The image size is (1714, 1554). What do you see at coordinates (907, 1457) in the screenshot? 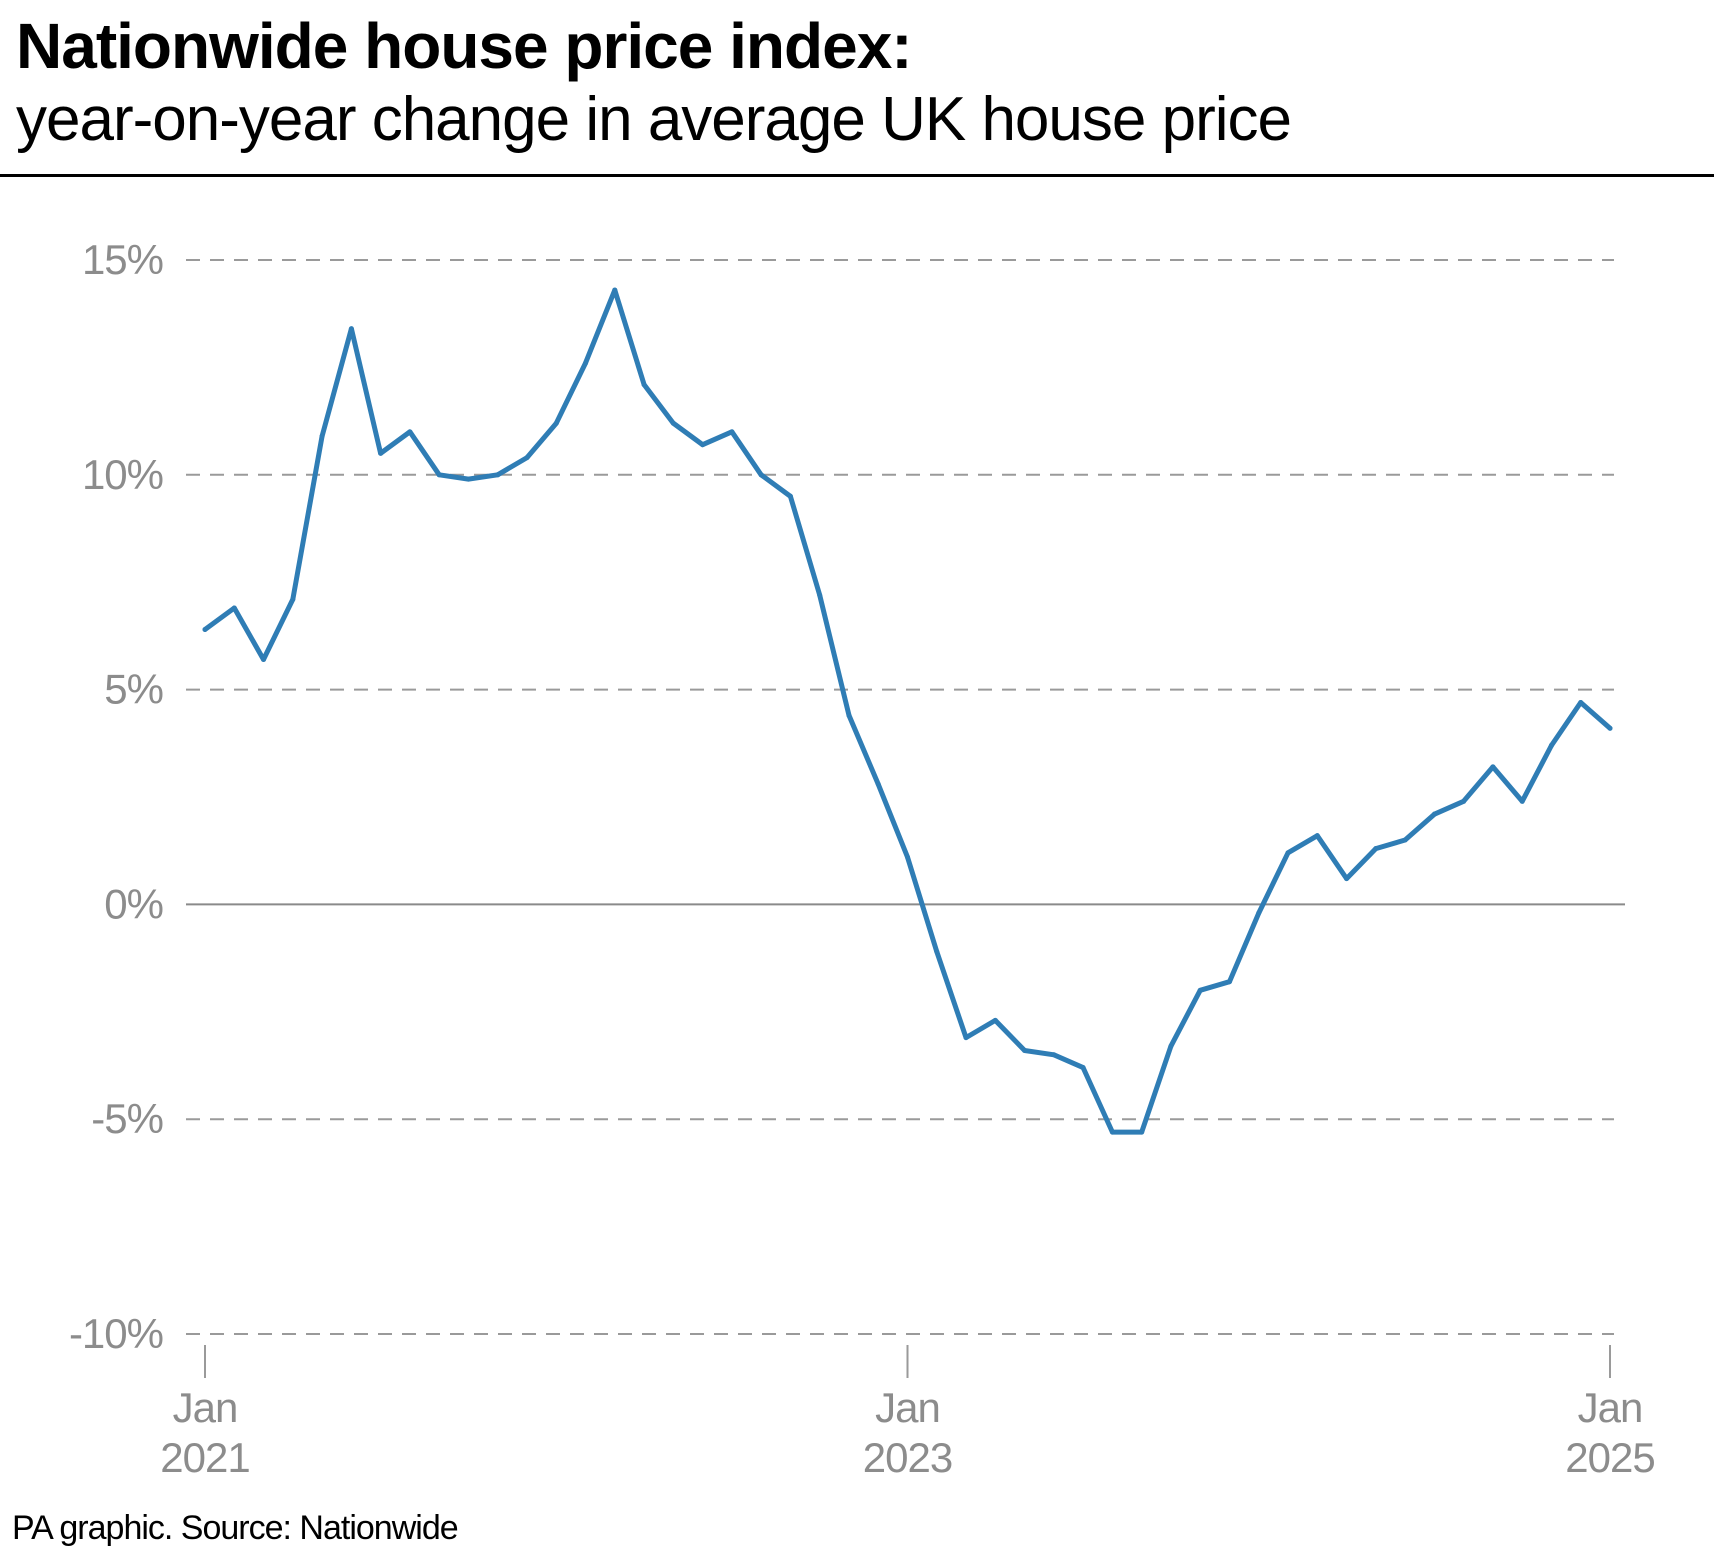
I see `x-tick-label: 2023` at bounding box center [907, 1457].